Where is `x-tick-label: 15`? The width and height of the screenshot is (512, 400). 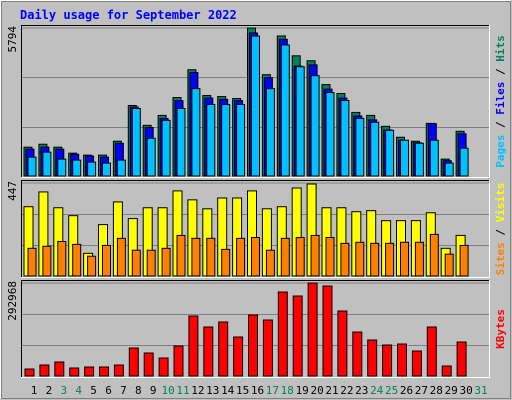 x-tick-label: 15 is located at coordinates (242, 390).